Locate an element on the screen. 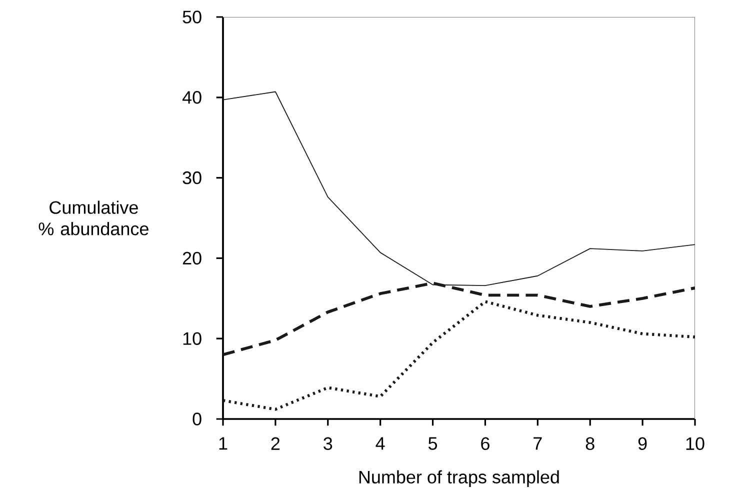  y-tick-label: 40 is located at coordinates (192, 97).